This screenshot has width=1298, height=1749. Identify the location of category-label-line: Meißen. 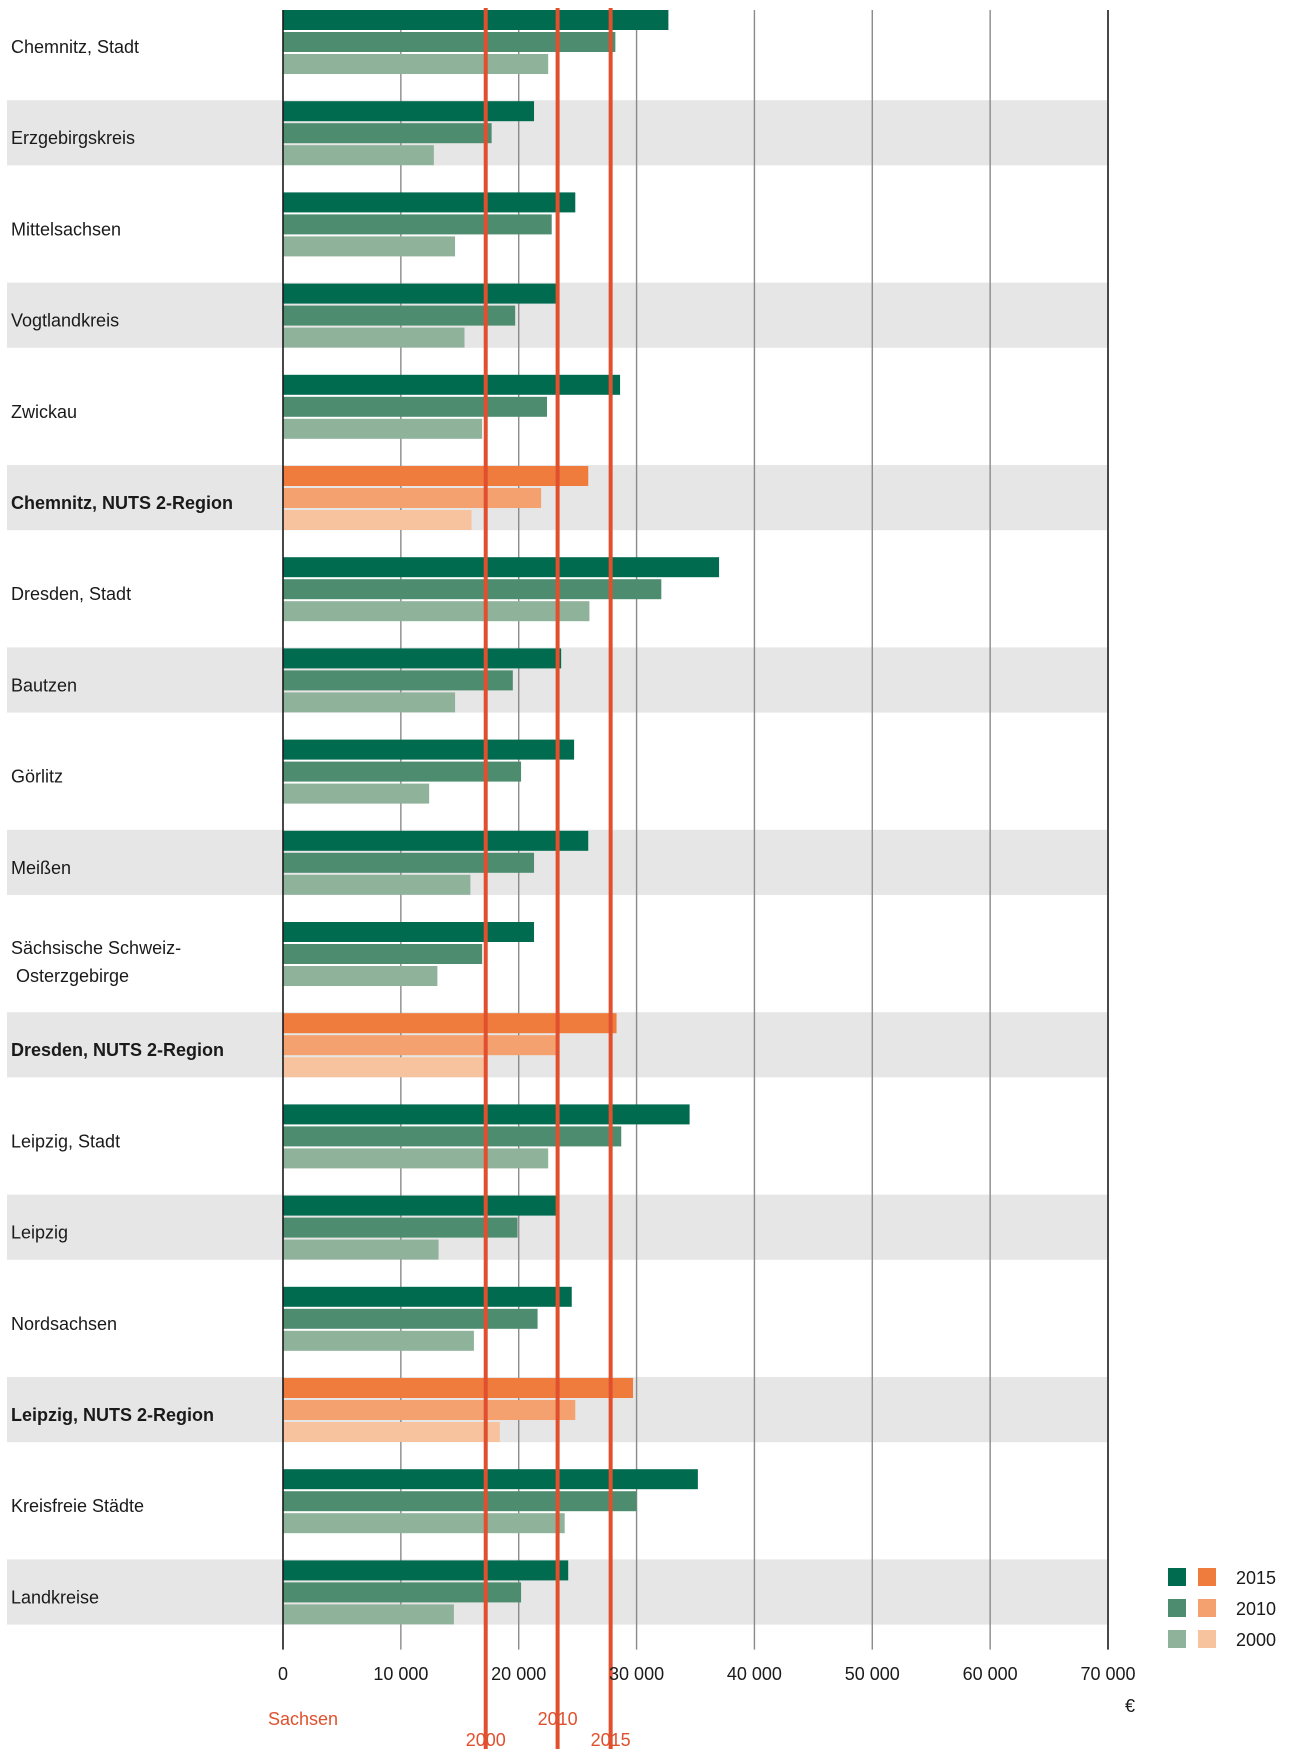
(41, 868).